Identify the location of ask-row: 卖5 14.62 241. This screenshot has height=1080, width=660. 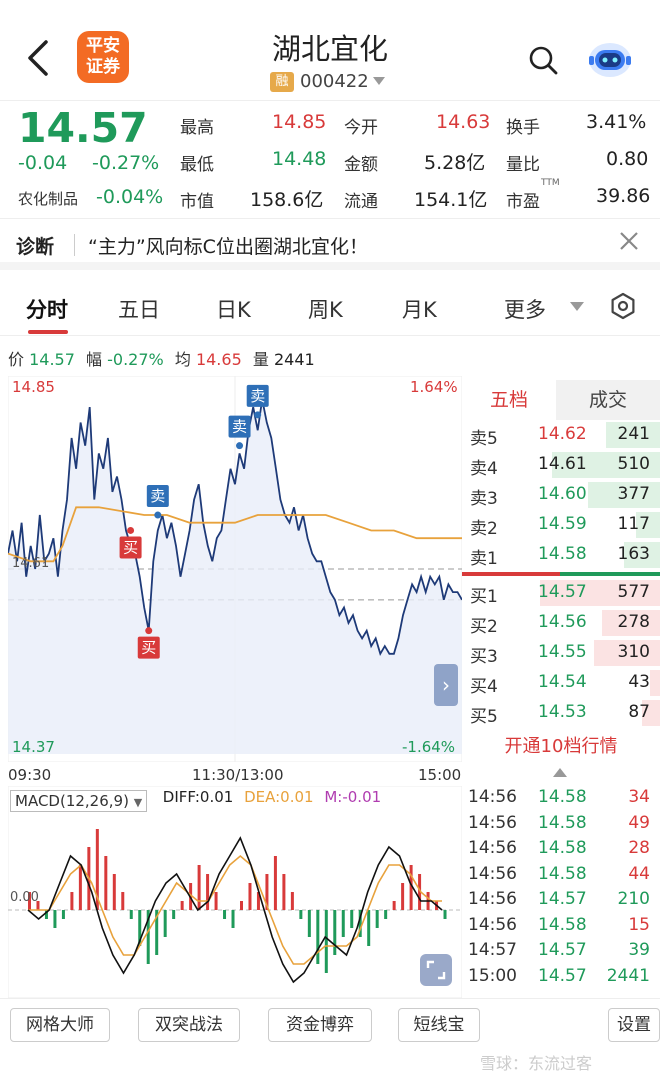
(561, 435).